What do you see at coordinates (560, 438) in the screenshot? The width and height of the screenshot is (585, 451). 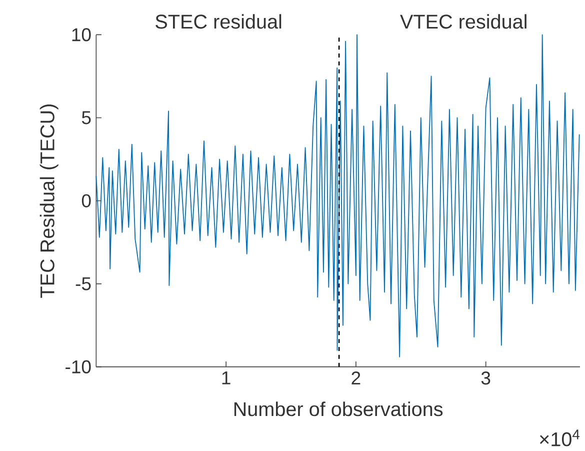 I see `text: ×10$^{4}$` at bounding box center [560, 438].